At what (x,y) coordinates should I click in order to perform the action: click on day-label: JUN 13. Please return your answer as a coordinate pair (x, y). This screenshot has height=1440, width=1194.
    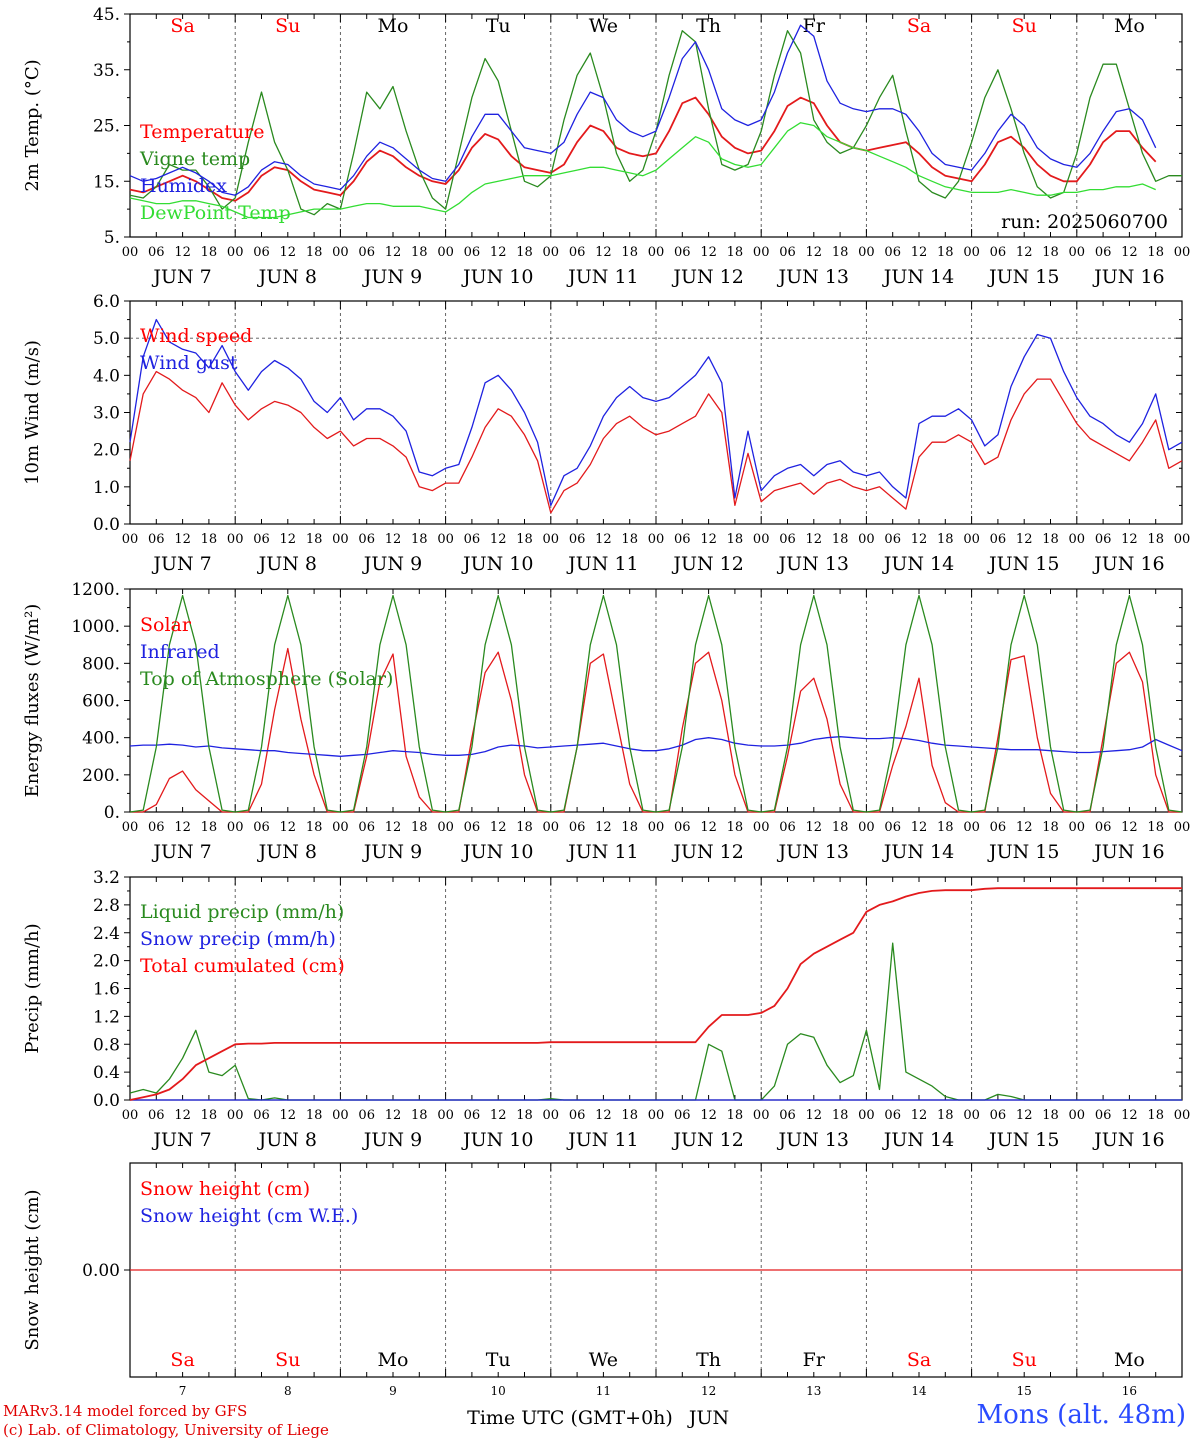
    Looking at the image, I should click on (813, 1140).